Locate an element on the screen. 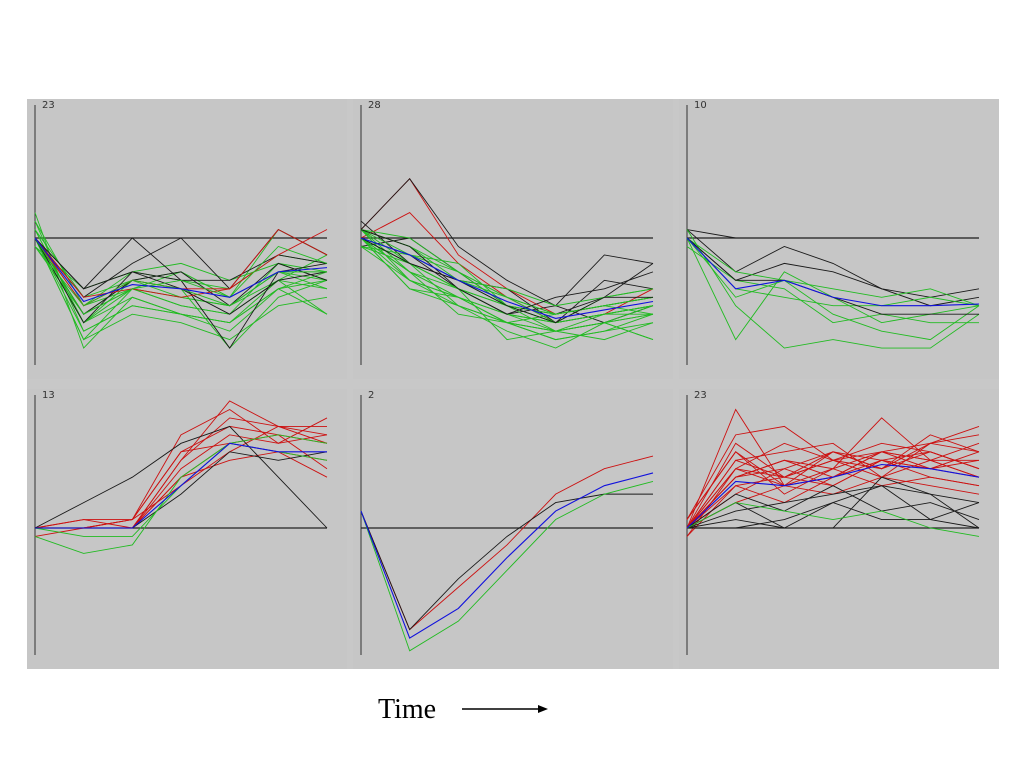  cluster-count-label: 2 is located at coordinates (371, 395).